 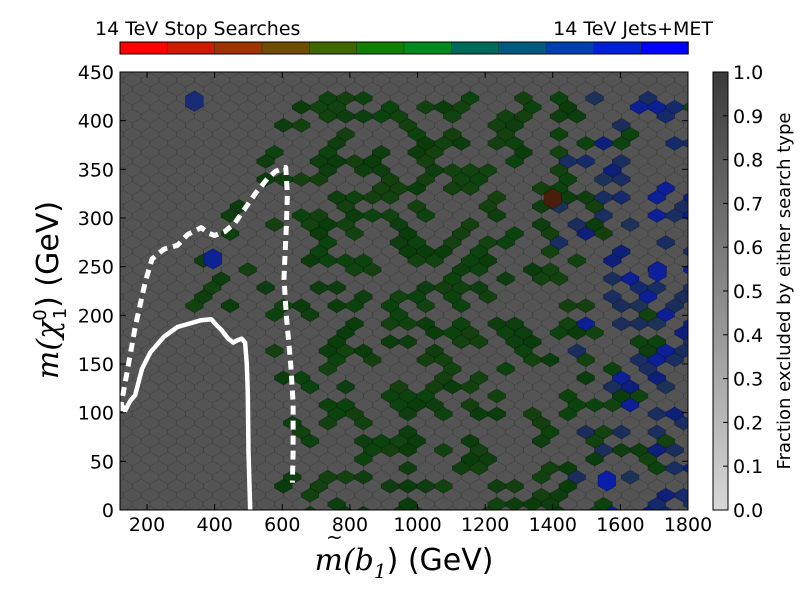 I want to click on colorbar-tick-label: 0.2, so click(x=748, y=423).